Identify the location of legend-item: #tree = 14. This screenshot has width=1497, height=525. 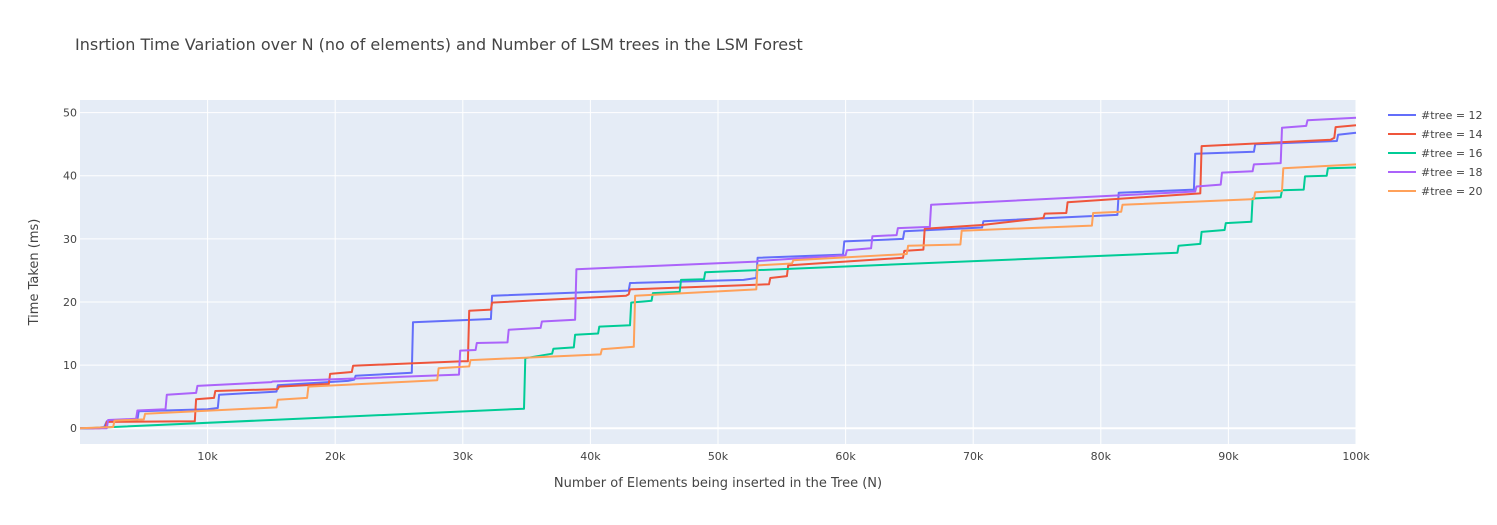
(1435, 134).